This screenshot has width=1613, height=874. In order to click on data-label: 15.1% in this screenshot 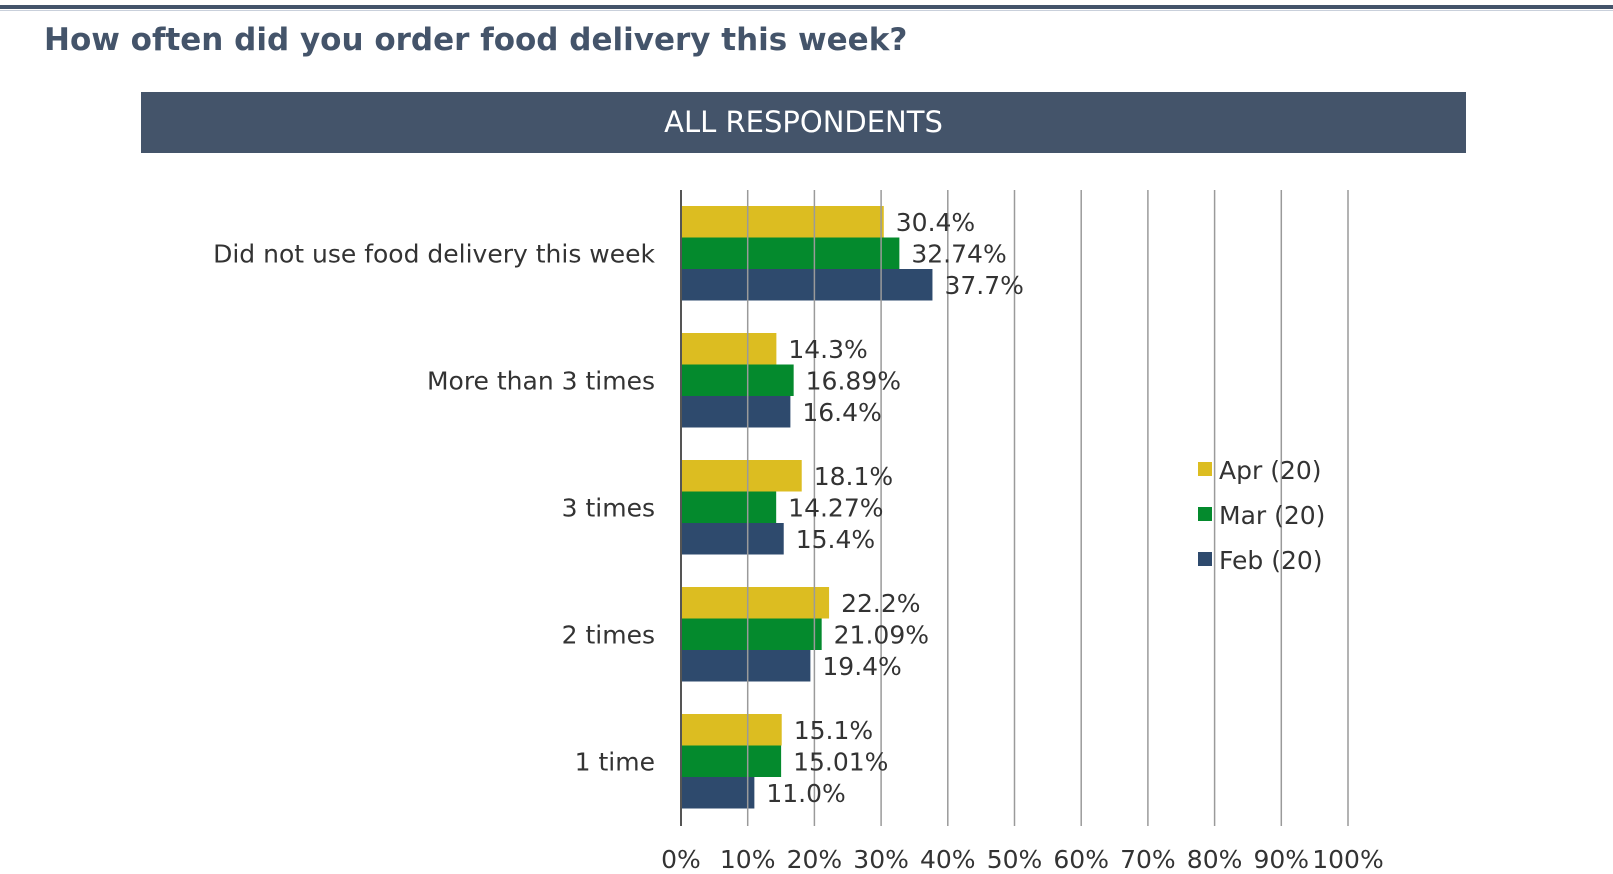, I will do `click(833, 730)`.